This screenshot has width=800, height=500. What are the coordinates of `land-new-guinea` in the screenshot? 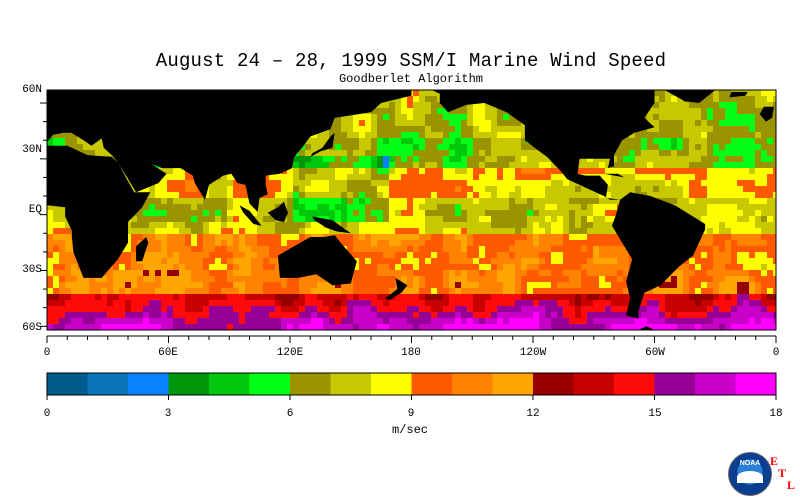 It's located at (331, 225).